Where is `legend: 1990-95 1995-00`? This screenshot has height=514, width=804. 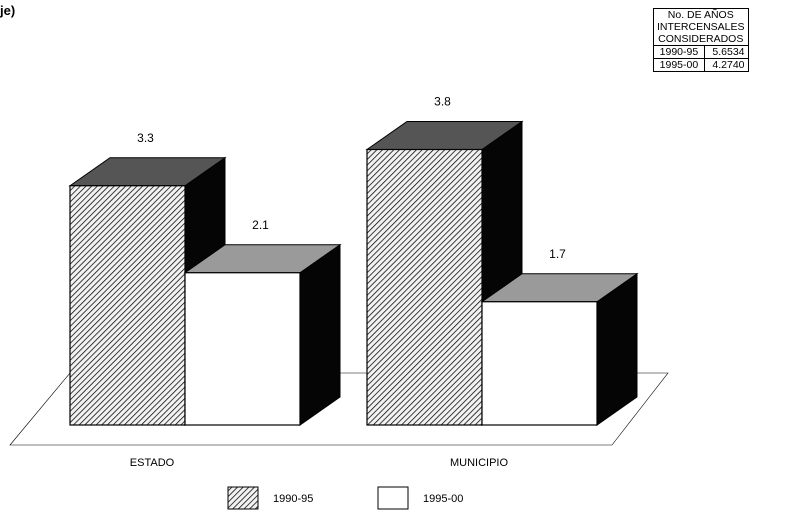
legend: 1990-95 1995-00 is located at coordinates (345, 498).